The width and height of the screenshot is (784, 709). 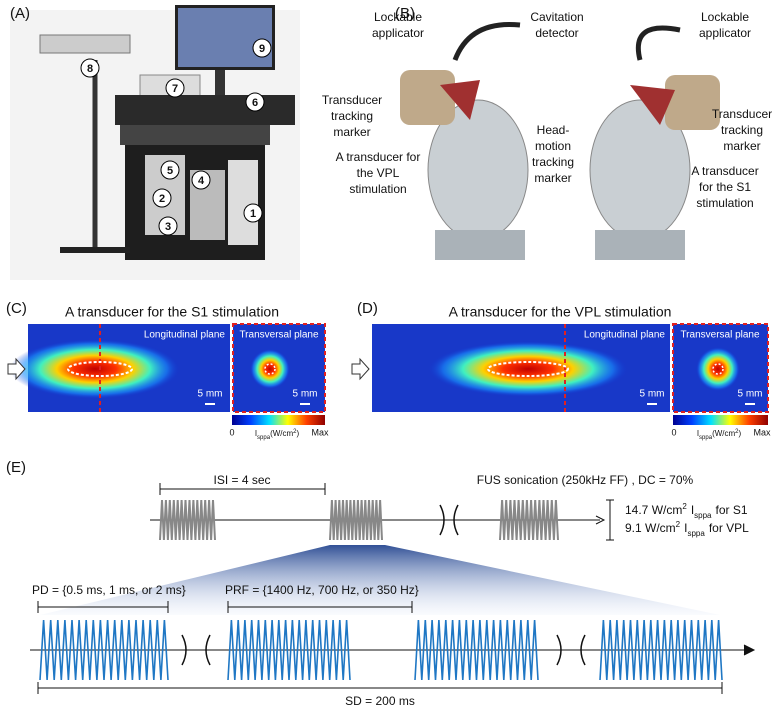 What do you see at coordinates (553, 146) in the screenshot?
I see `annotation-line: motion` at bounding box center [553, 146].